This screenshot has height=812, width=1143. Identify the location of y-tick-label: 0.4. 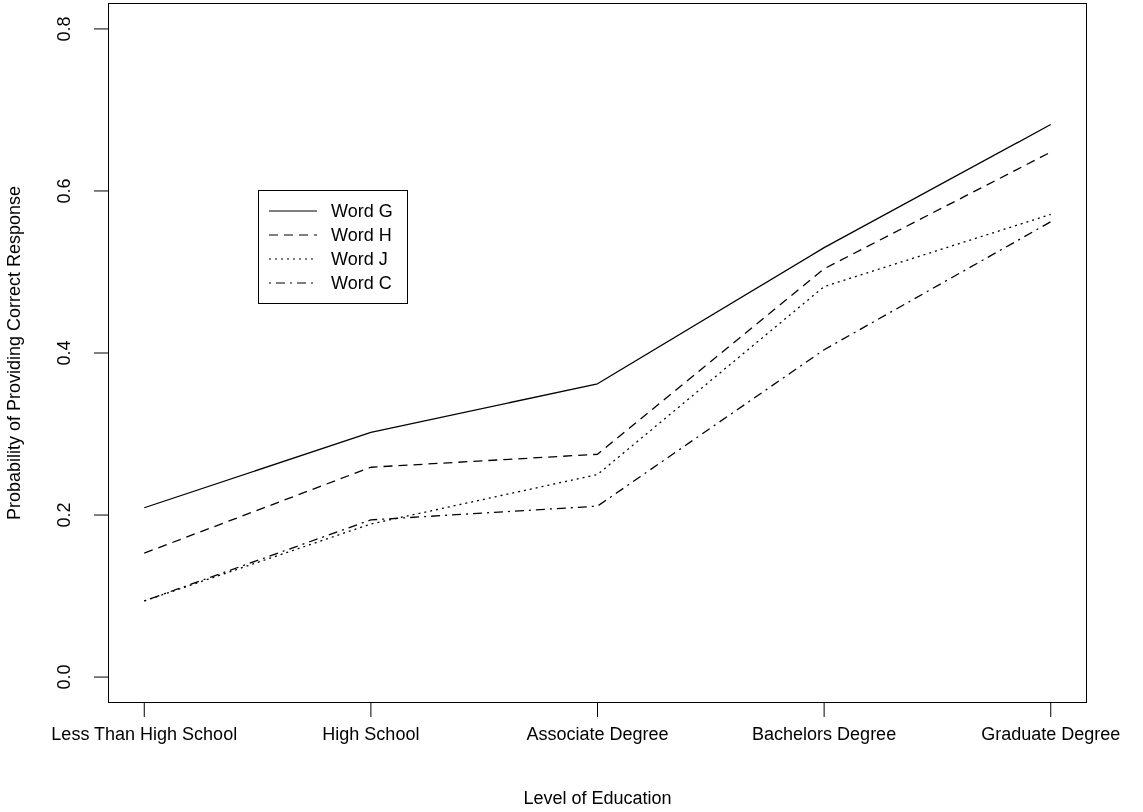
(64, 353).